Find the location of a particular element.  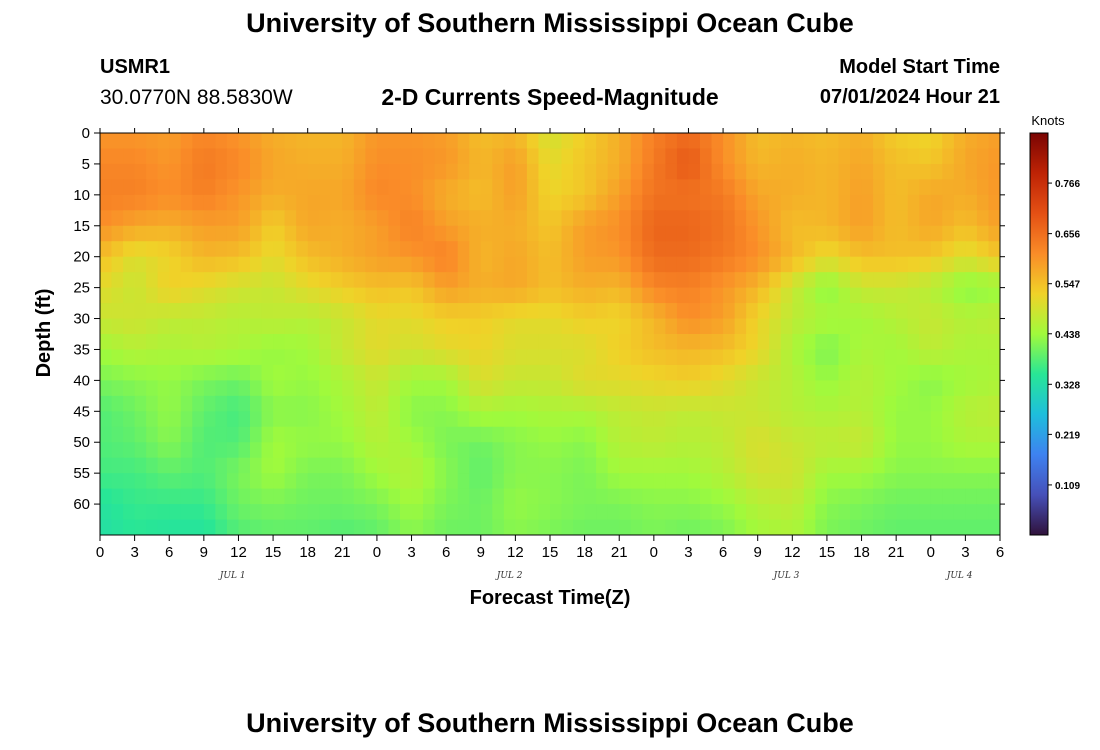

x-tick-label: 15 is located at coordinates (273, 552).